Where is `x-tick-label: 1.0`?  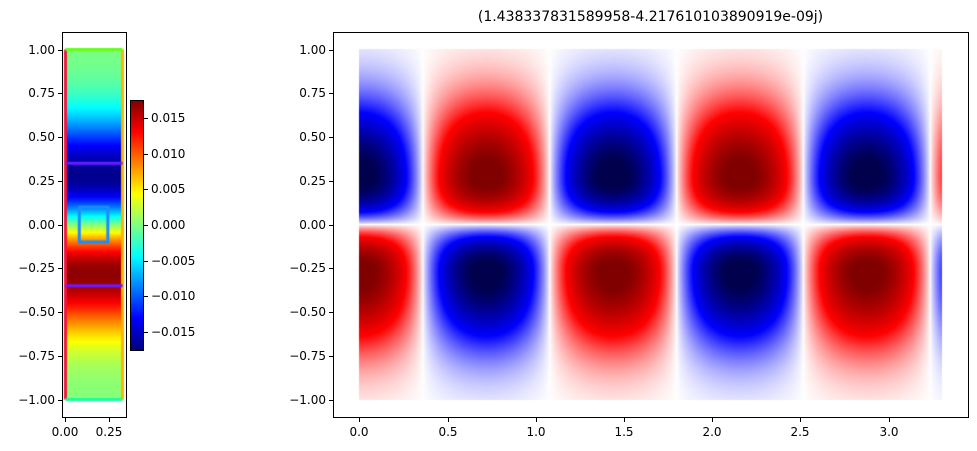
x-tick-label: 1.0 is located at coordinates (536, 432).